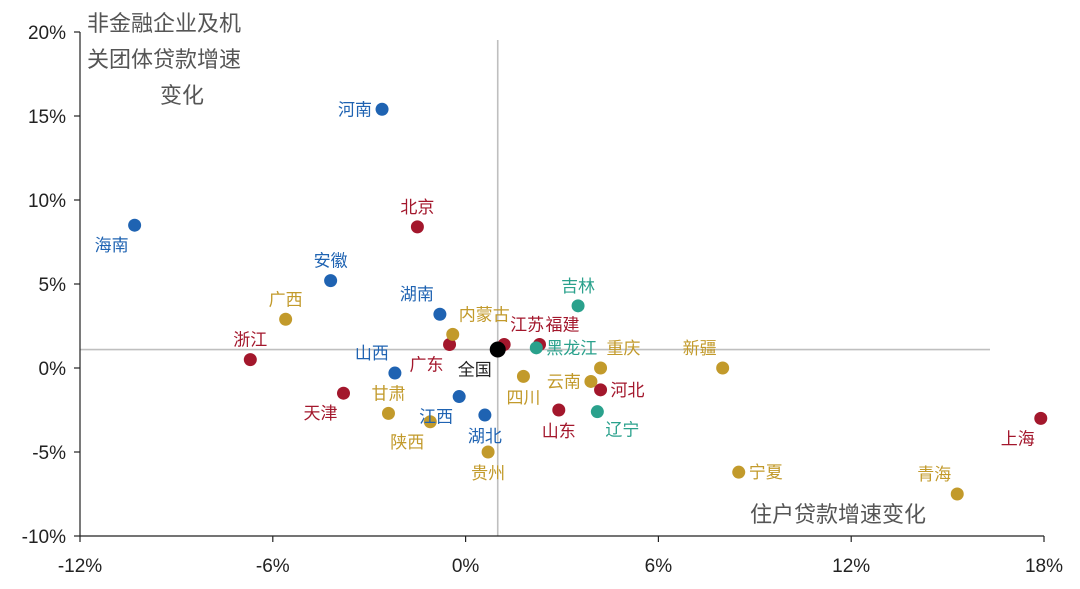 This screenshot has width=1080, height=589. I want to click on point-label: 黑龙江, so click(571, 349).